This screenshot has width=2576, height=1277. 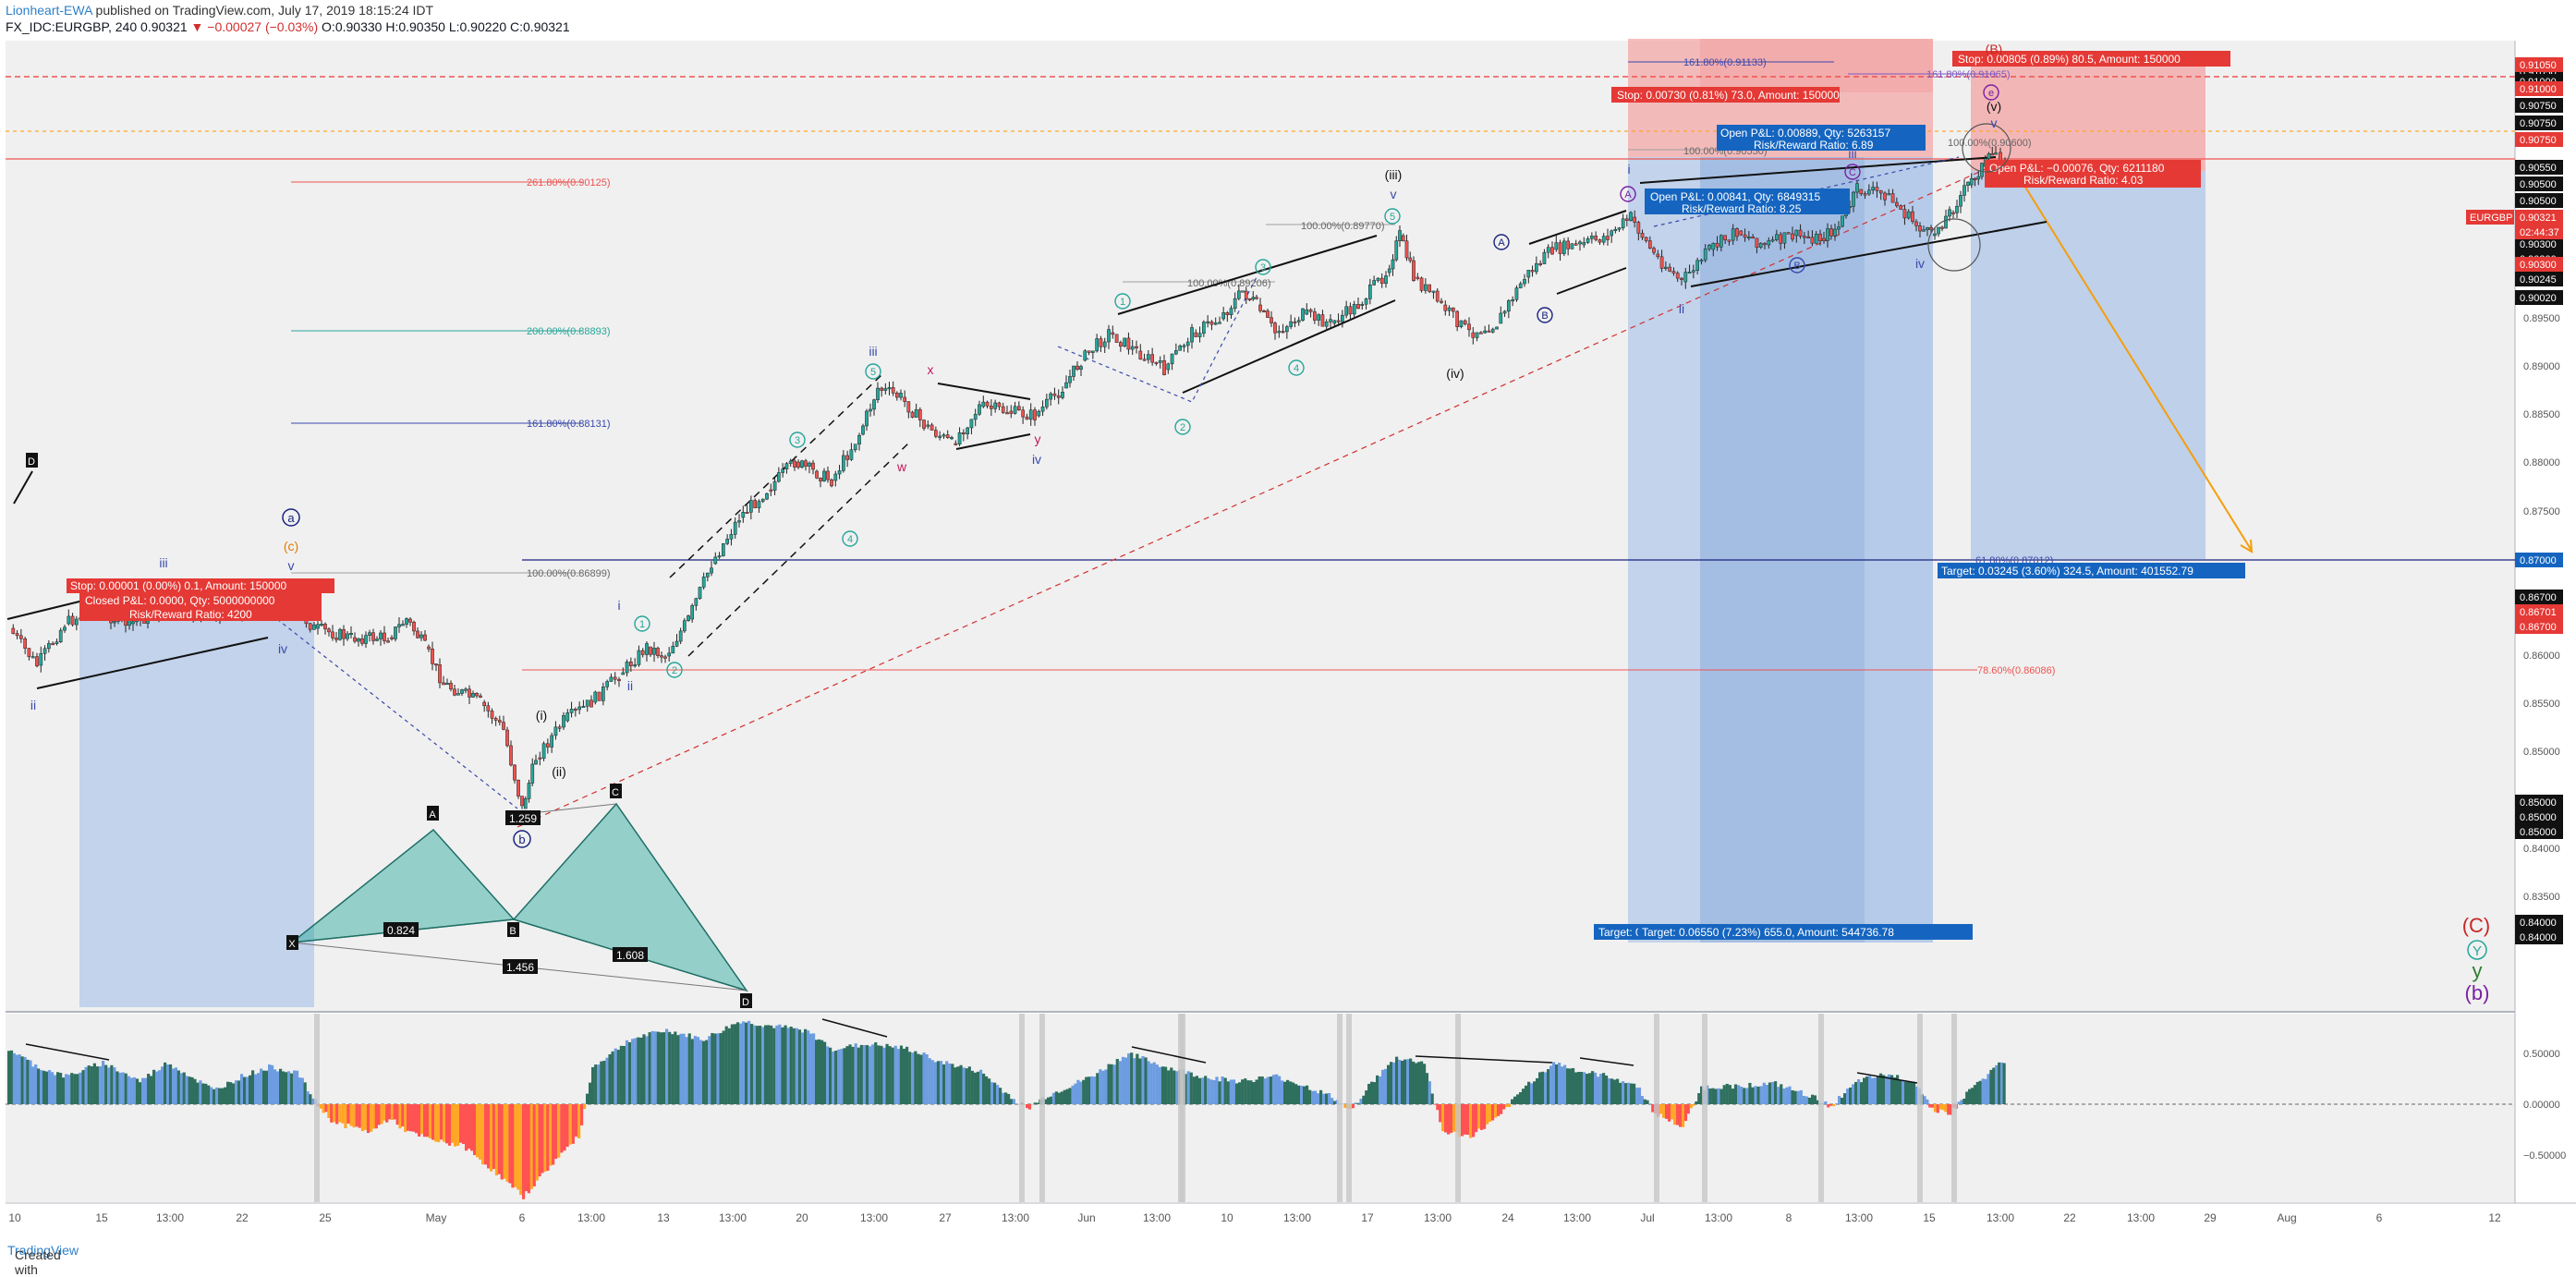 I want to click on price-tick: 0.87500, so click(x=2541, y=512).